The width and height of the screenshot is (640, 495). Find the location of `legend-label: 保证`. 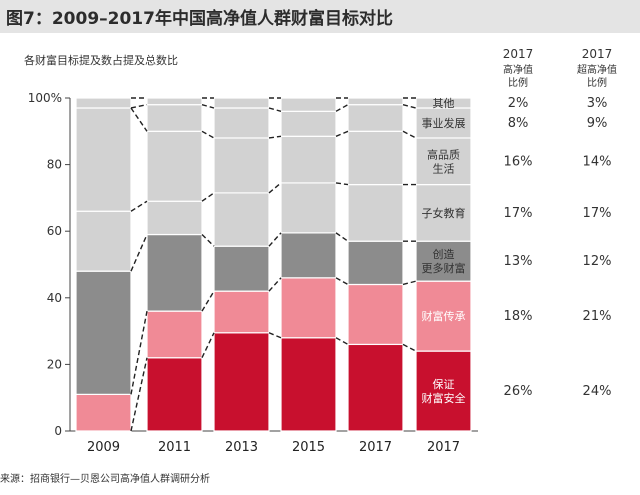

legend-label: 保证 is located at coordinates (444, 384).